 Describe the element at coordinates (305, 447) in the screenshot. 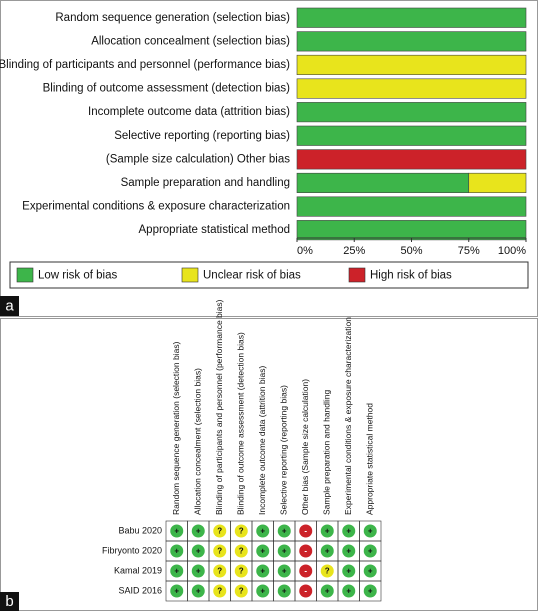

I see `column-header: Other bias (Sample size calculation)` at that location.